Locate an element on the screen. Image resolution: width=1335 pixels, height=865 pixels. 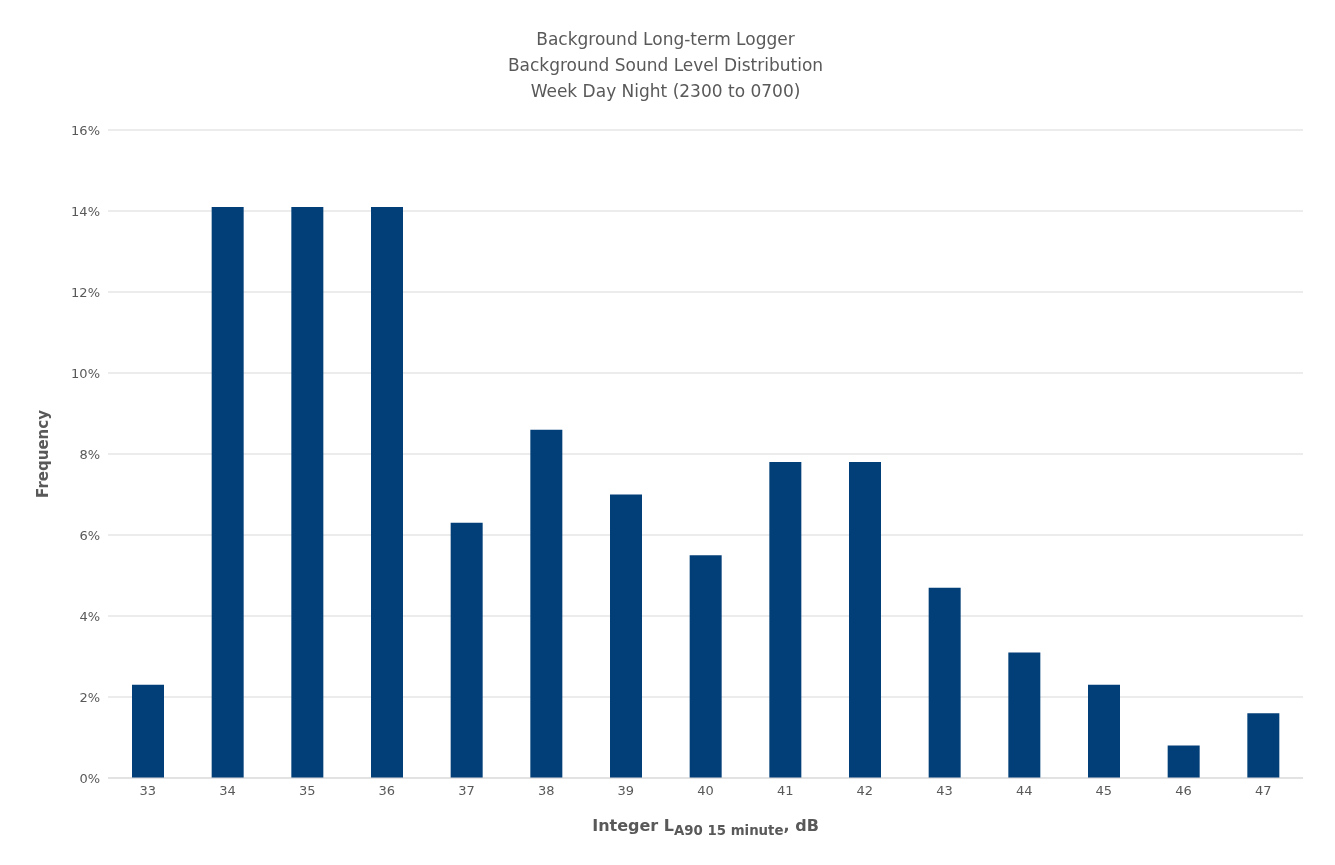
x-tick-label: 34 is located at coordinates (227, 791).